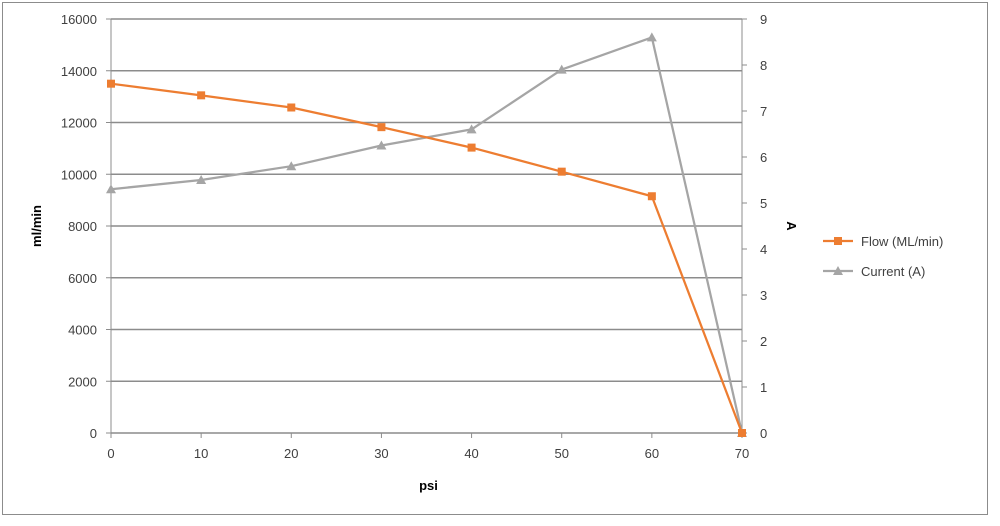 The width and height of the screenshot is (1000, 526). What do you see at coordinates (902, 241) in the screenshot?
I see `legend-label: Flow (ML/min)` at bounding box center [902, 241].